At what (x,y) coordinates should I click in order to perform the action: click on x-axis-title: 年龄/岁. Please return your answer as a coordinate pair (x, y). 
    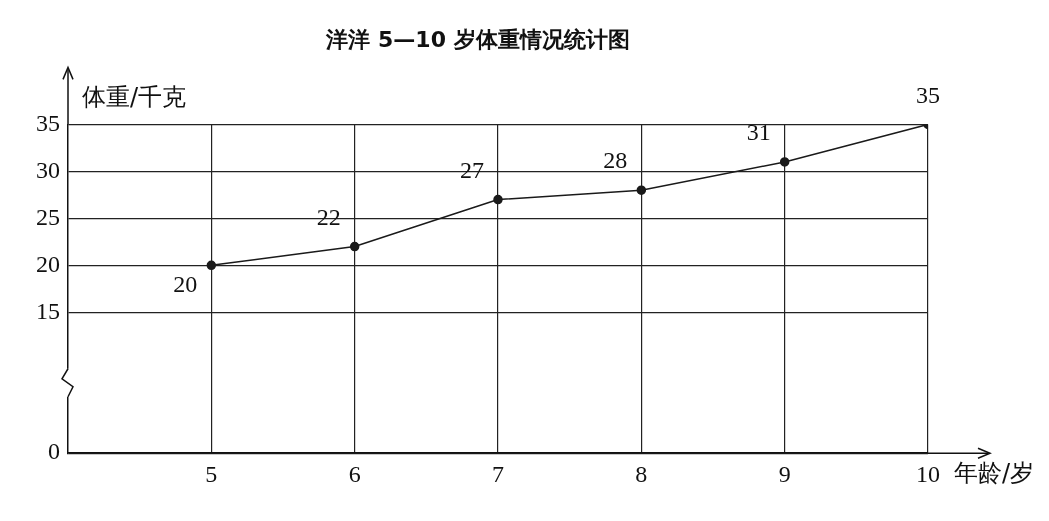
    Looking at the image, I should click on (994, 473).